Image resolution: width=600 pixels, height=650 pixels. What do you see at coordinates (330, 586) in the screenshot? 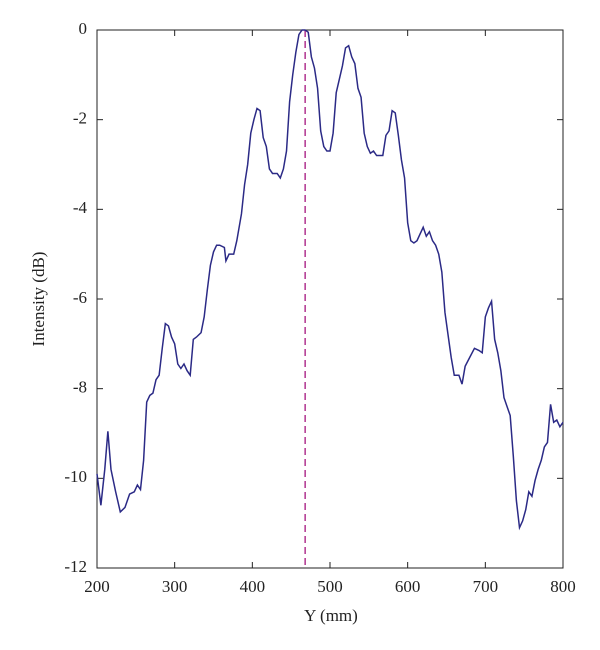
I see `x-tick-label: 500` at bounding box center [330, 586].